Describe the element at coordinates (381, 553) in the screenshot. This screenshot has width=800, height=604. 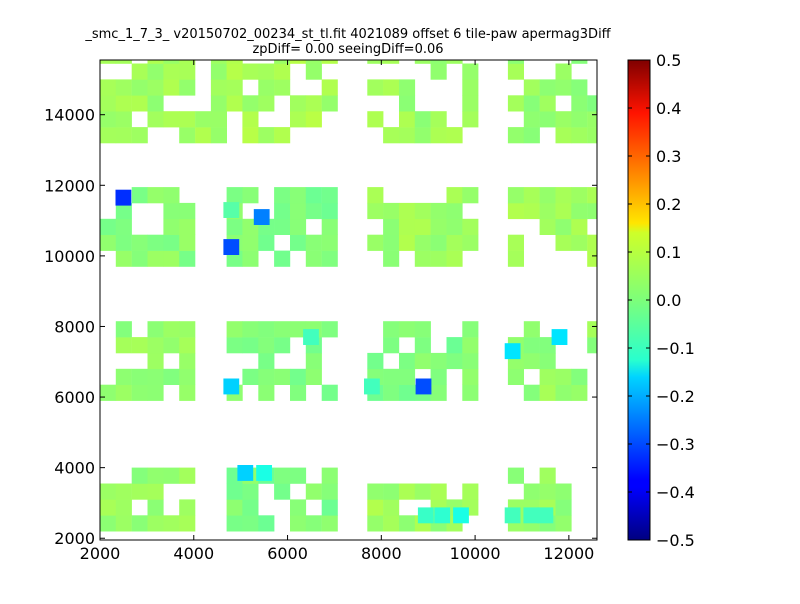
I see `x-tick-label: 8000` at that location.